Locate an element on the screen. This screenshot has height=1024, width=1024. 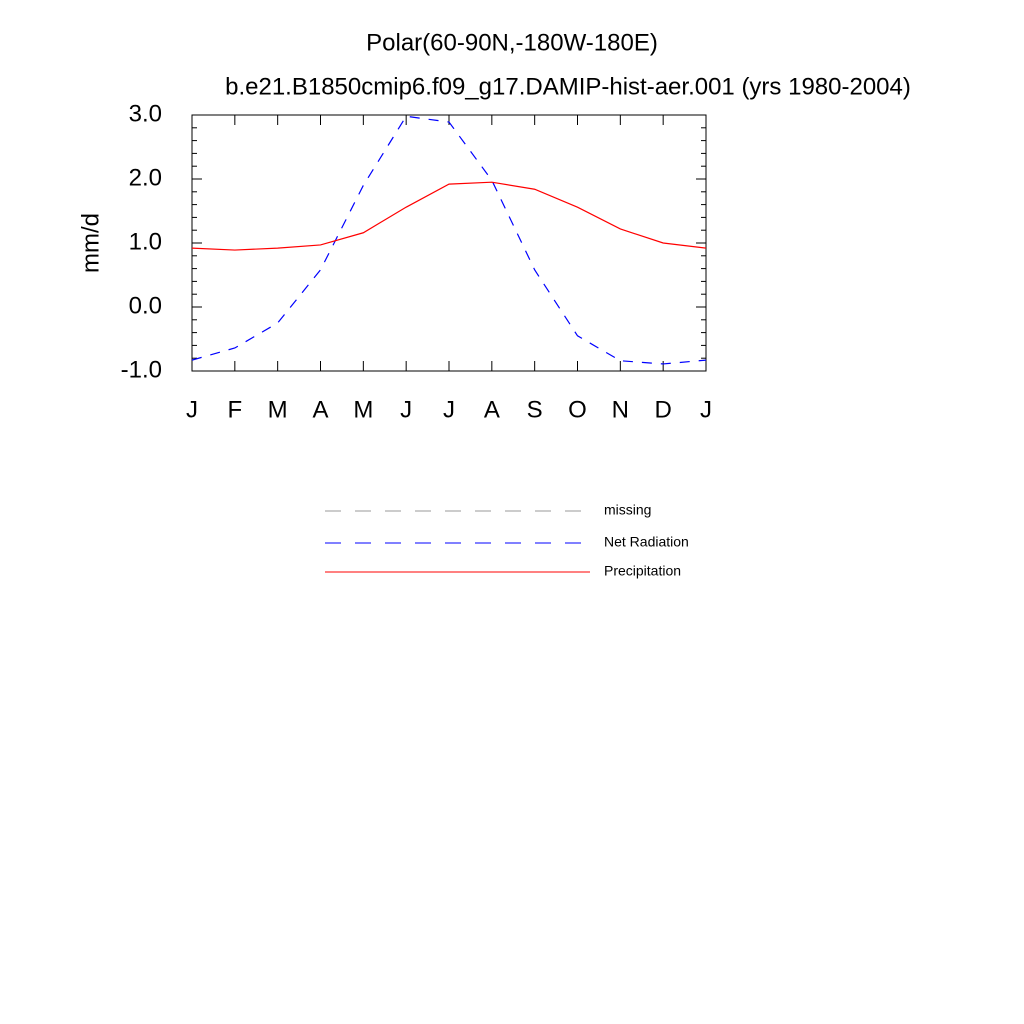
y-tick-label: -1.0 is located at coordinates (141, 369).